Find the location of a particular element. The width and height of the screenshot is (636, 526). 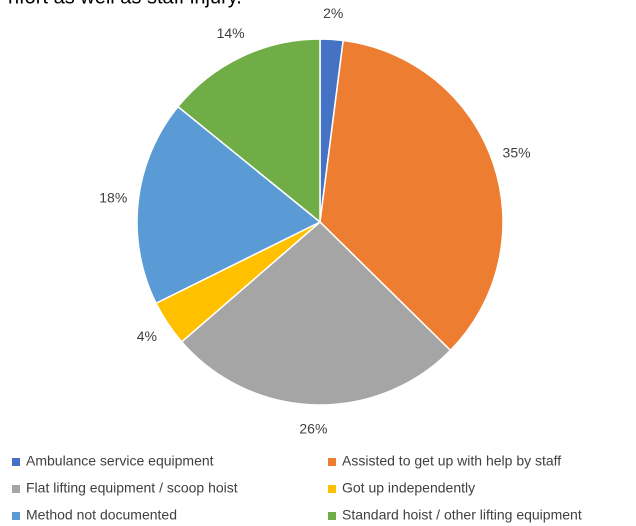

data-label: 2% is located at coordinates (333, 13).